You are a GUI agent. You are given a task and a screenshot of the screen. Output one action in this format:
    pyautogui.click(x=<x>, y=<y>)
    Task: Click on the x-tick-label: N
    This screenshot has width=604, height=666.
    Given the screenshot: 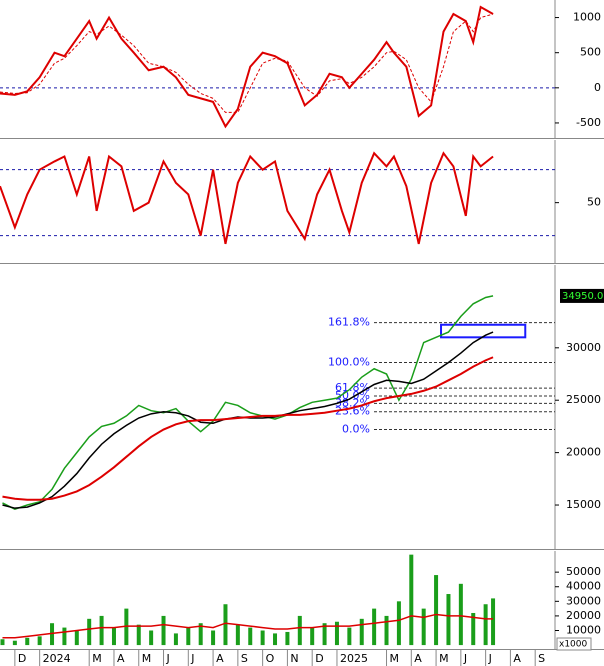 What is the action you would take?
    pyautogui.click(x=294, y=658)
    